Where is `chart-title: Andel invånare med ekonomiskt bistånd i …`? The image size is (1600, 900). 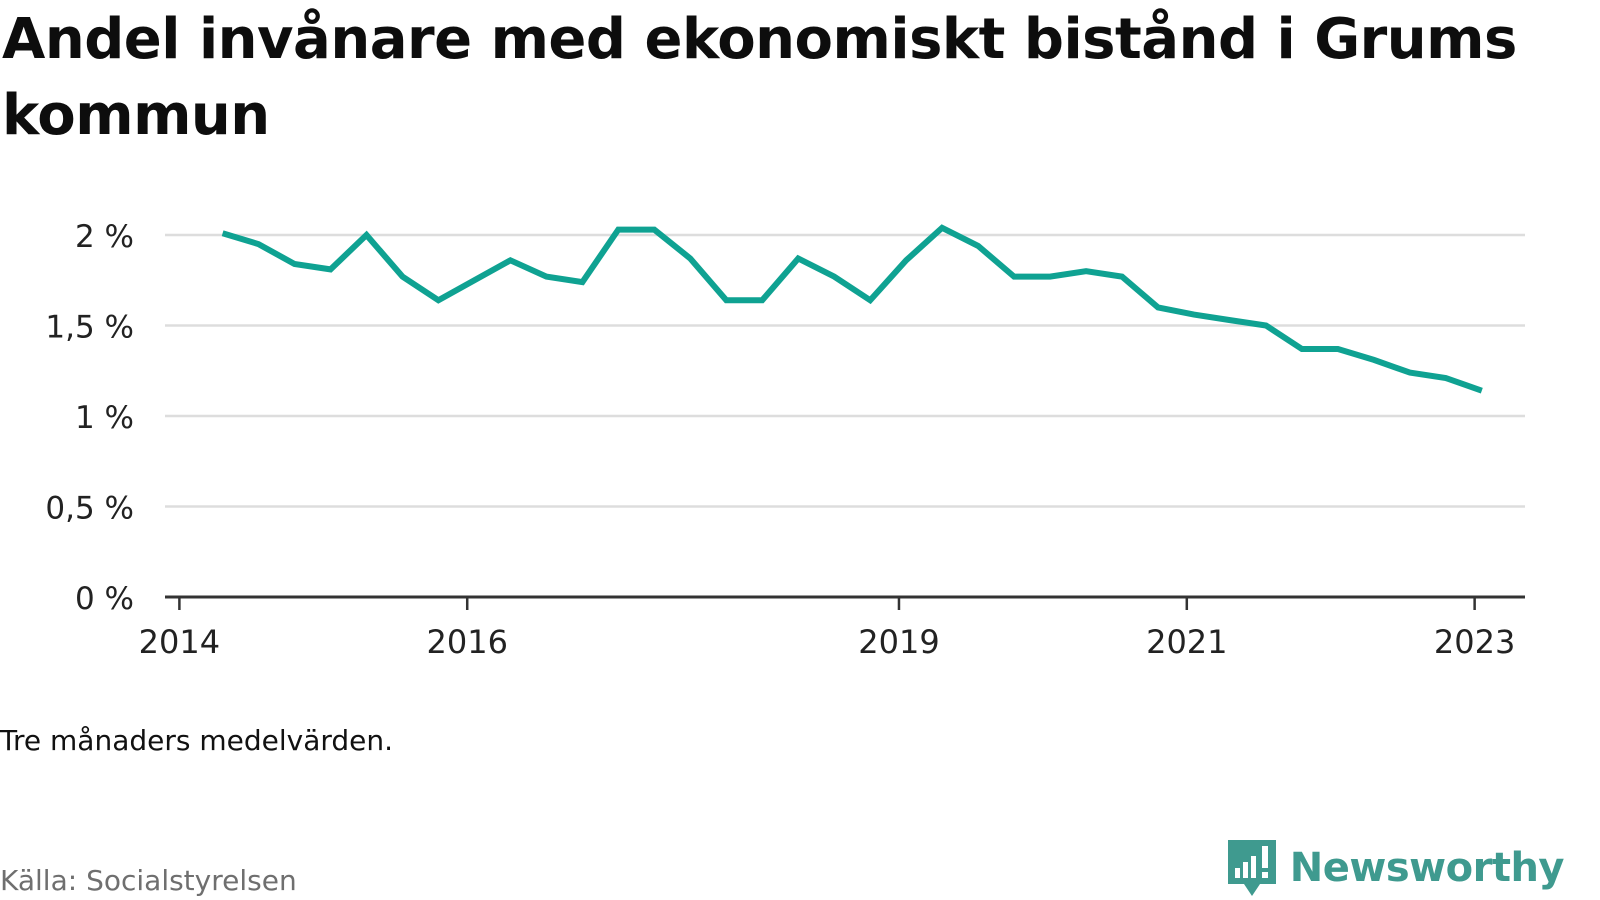
chart-title: Andel invånare med ekonomiskt bistånd i … is located at coordinates (759, 77).